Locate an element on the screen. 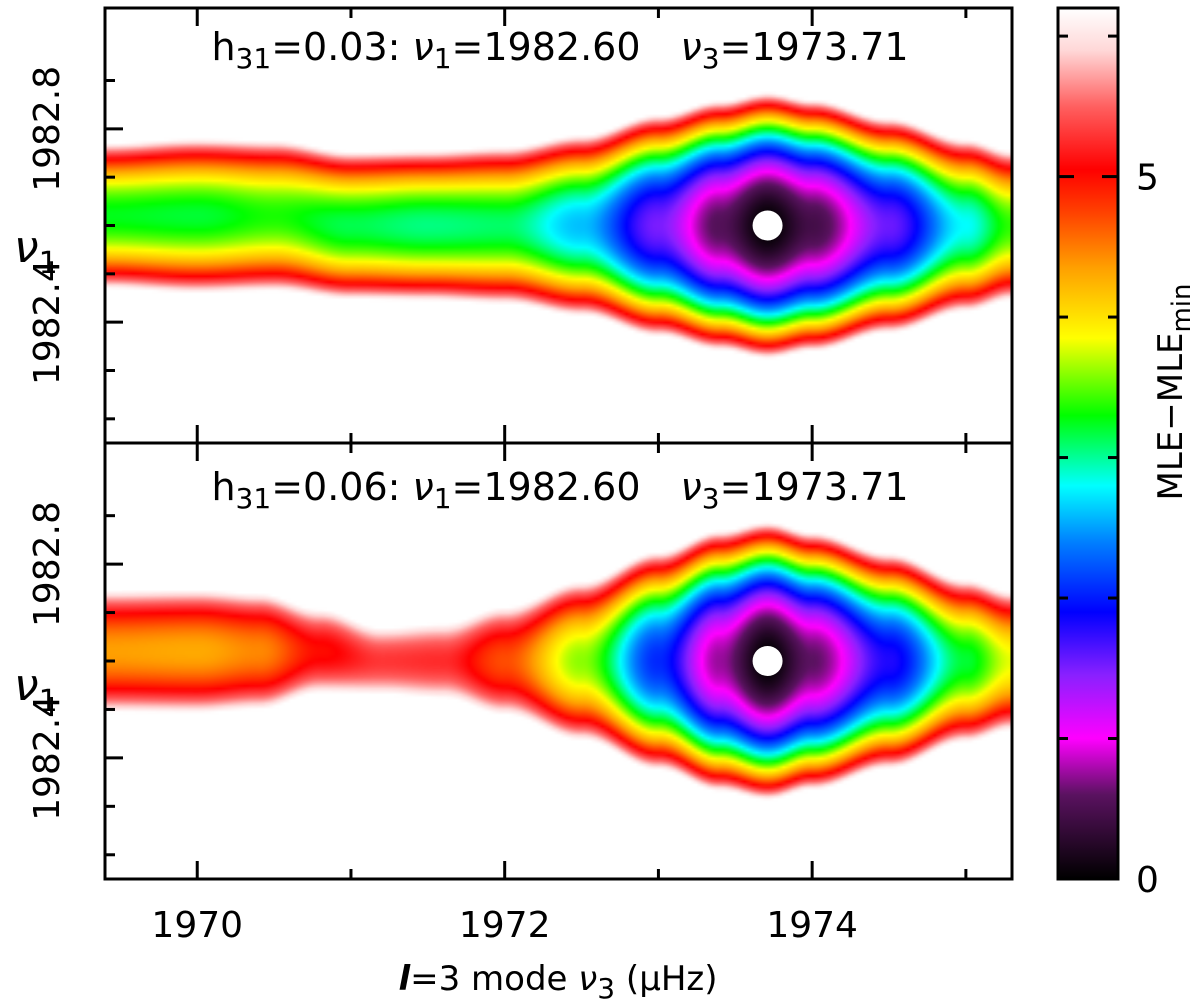 This screenshot has width=1200, height=1004. top-best-fit-point is located at coordinates (767, 225).